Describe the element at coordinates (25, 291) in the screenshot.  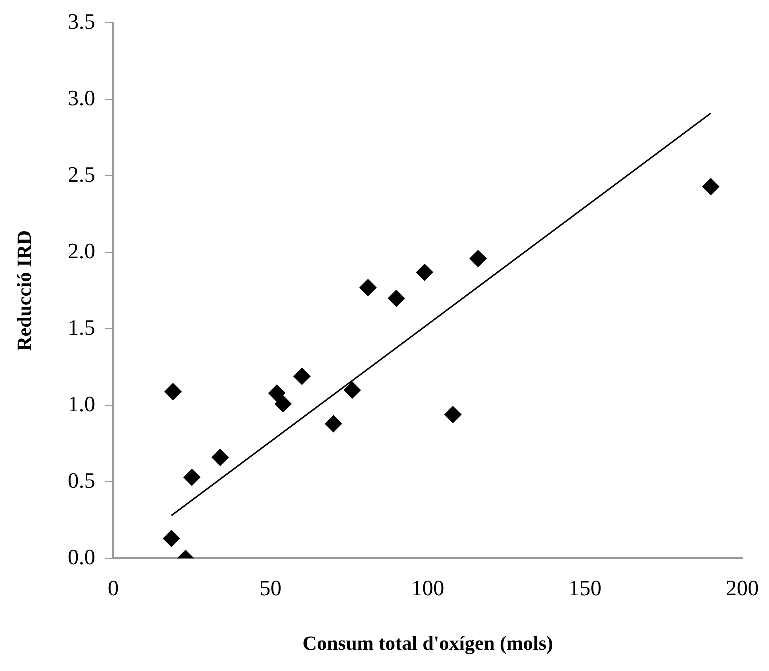
I see `y-axis-title: Reducció IRD` at that location.